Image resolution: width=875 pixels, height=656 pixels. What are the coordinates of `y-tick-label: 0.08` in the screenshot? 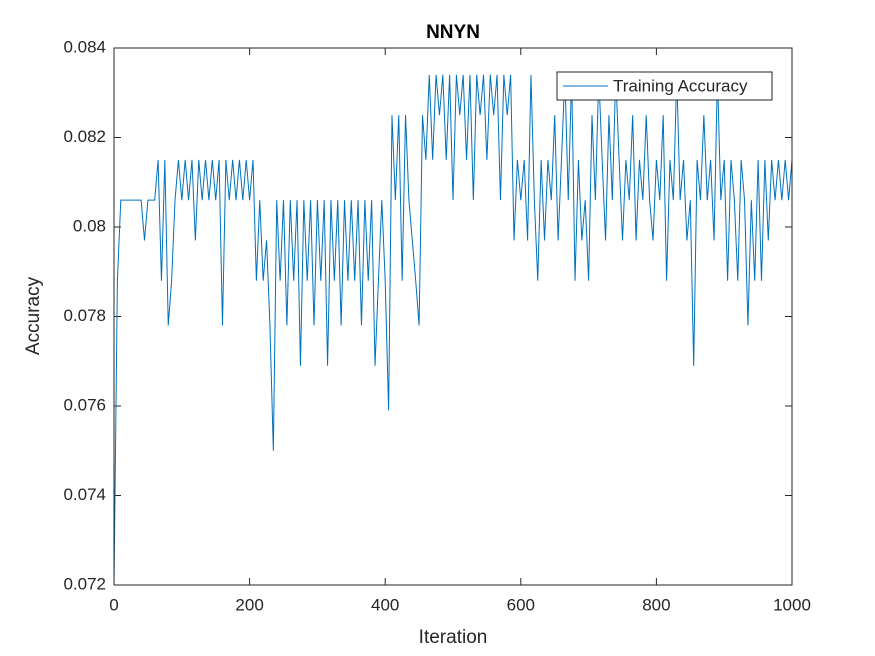 It's located at (89, 225).